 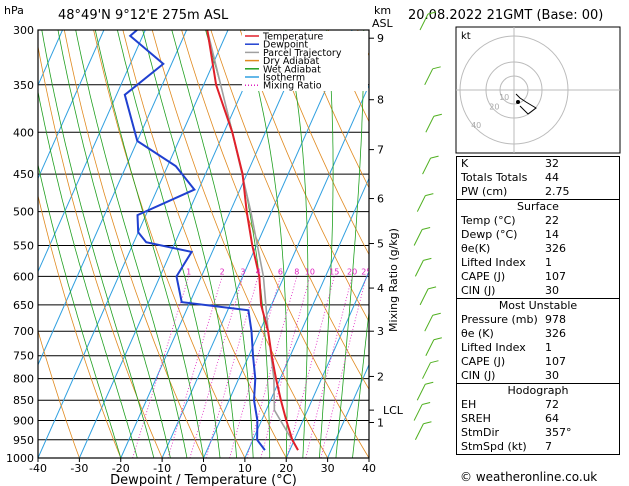 What do you see at coordinates (469, 404) in the screenshot?
I see `index-name: EH` at bounding box center [469, 404].